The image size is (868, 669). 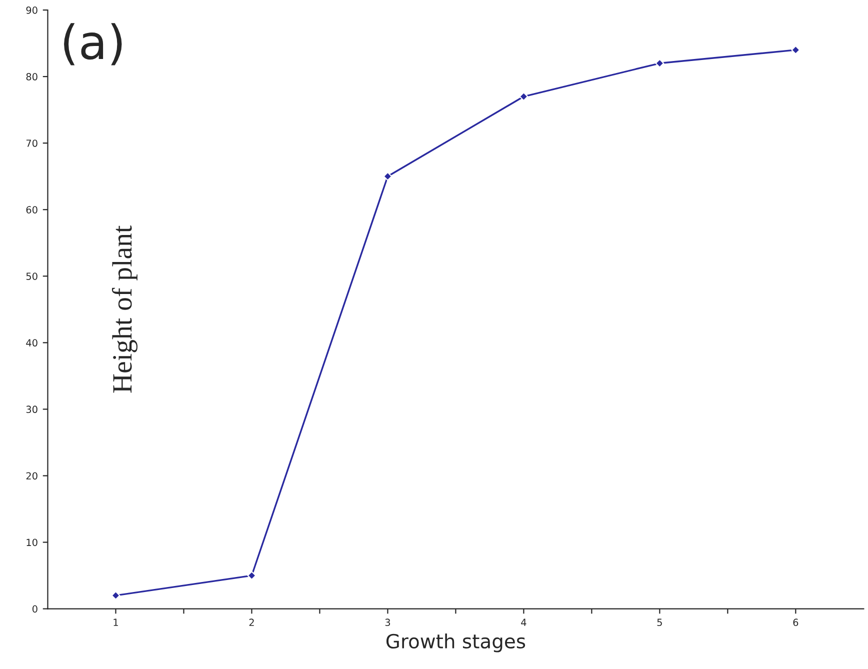 What do you see at coordinates (456, 642) in the screenshot?
I see `x-axis-title: Growth stages` at bounding box center [456, 642].